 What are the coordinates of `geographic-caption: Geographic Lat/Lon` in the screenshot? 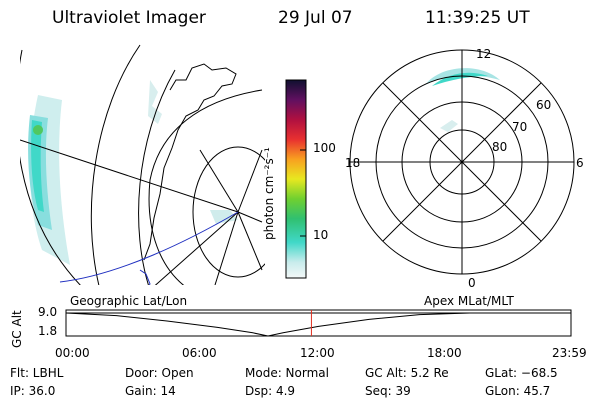 It's located at (129, 301).